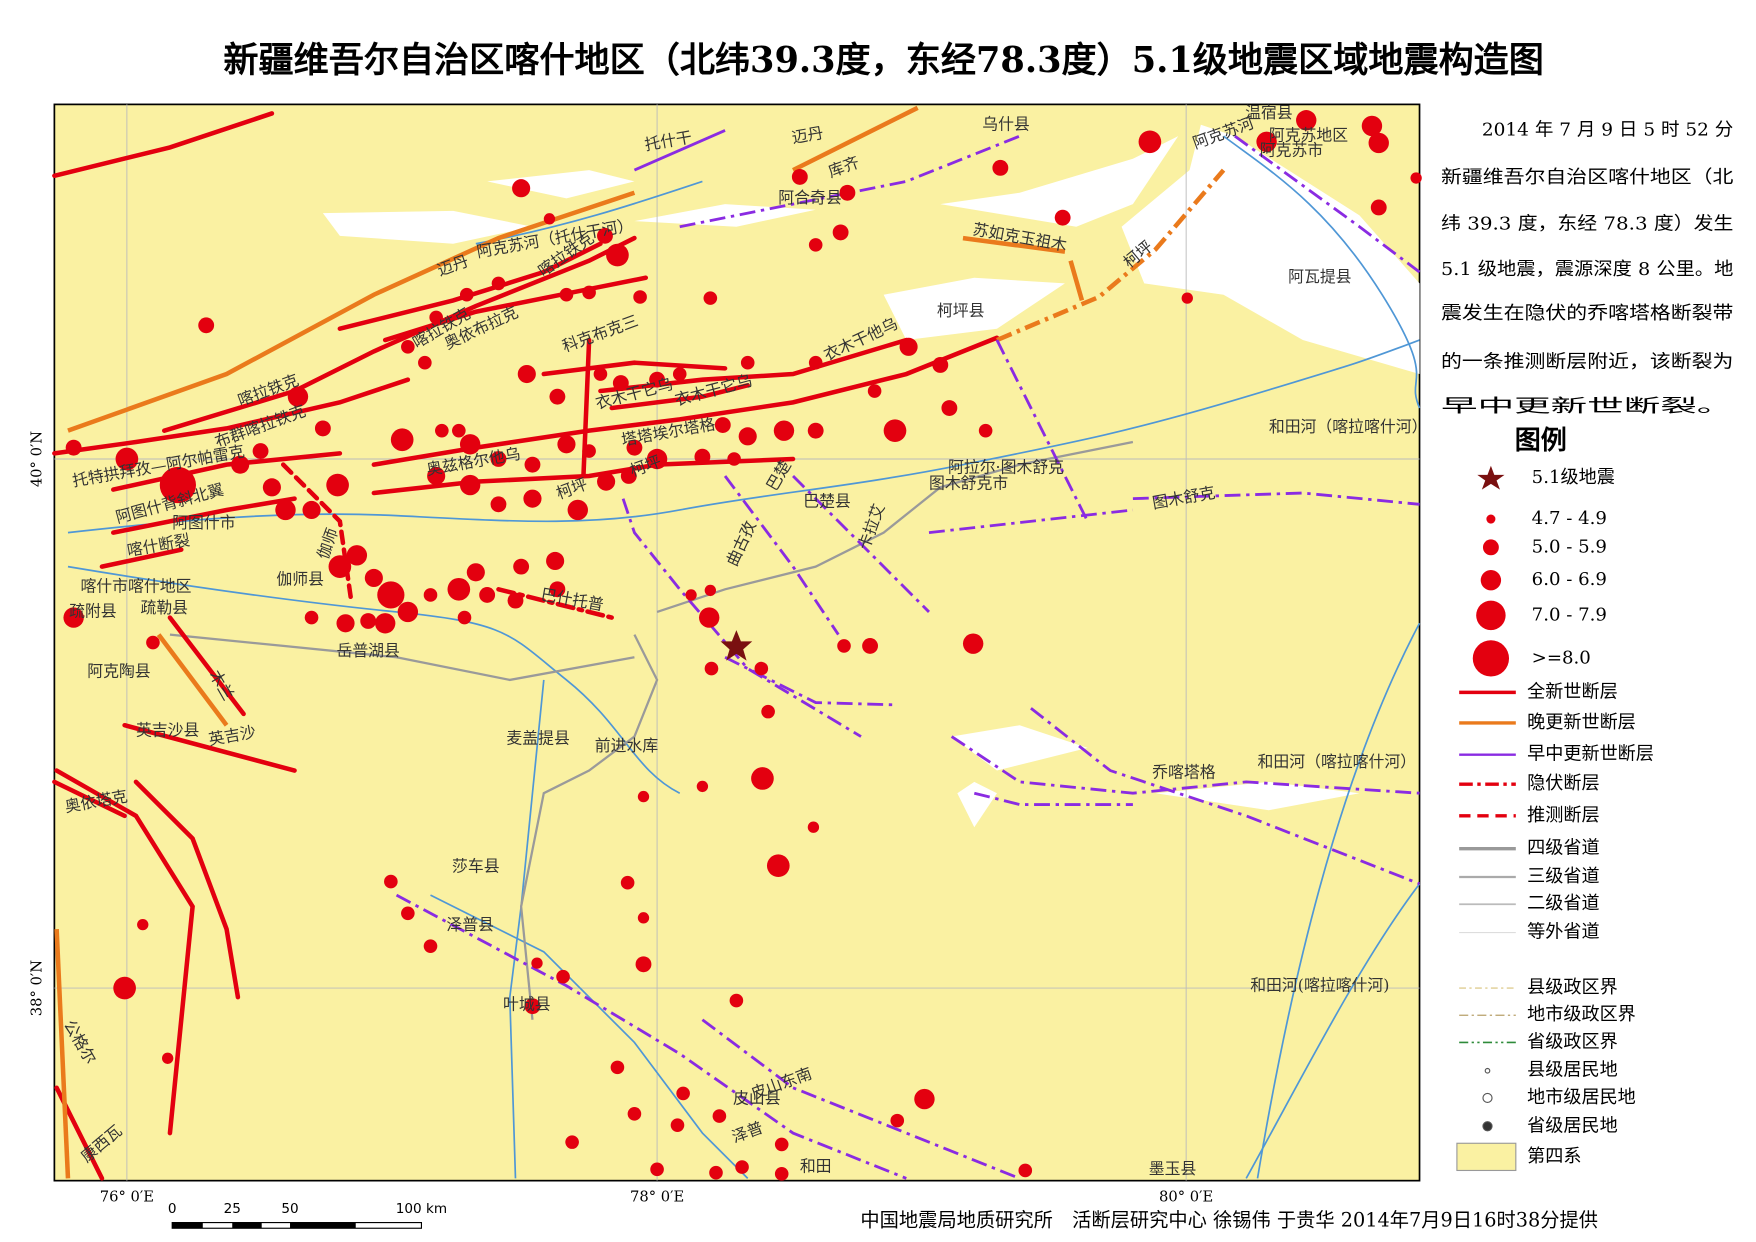  I want to click on place-label: 前进水库, so click(627, 745).